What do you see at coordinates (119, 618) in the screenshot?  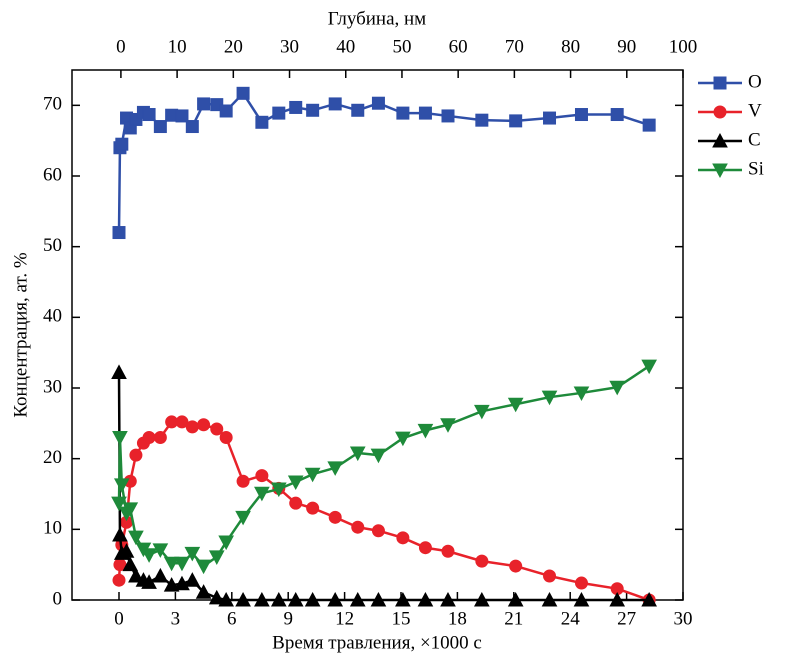 I see `x-tick-label: 0` at bounding box center [119, 618].